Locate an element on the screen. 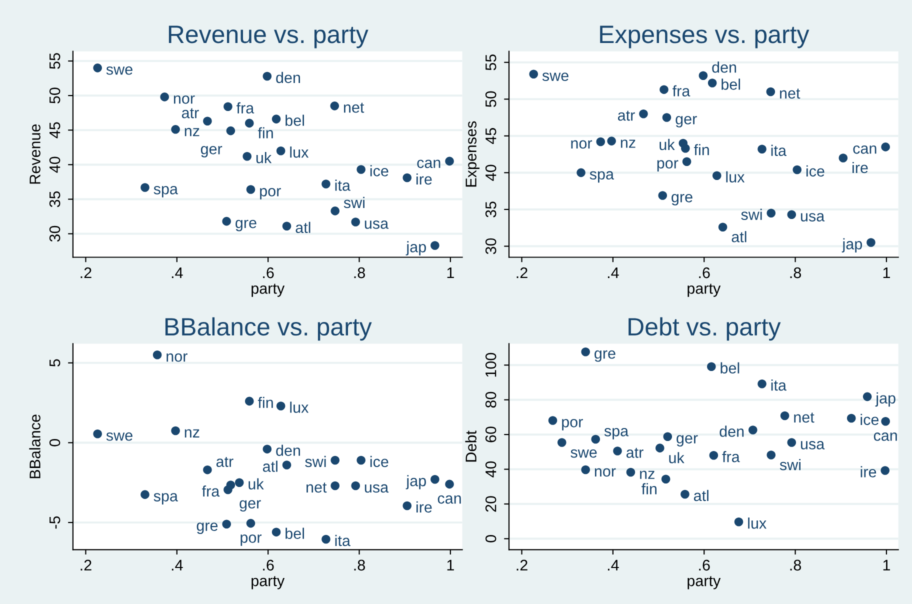 The image size is (912, 604). chart-title: Revenue vs. party is located at coordinates (268, 37).